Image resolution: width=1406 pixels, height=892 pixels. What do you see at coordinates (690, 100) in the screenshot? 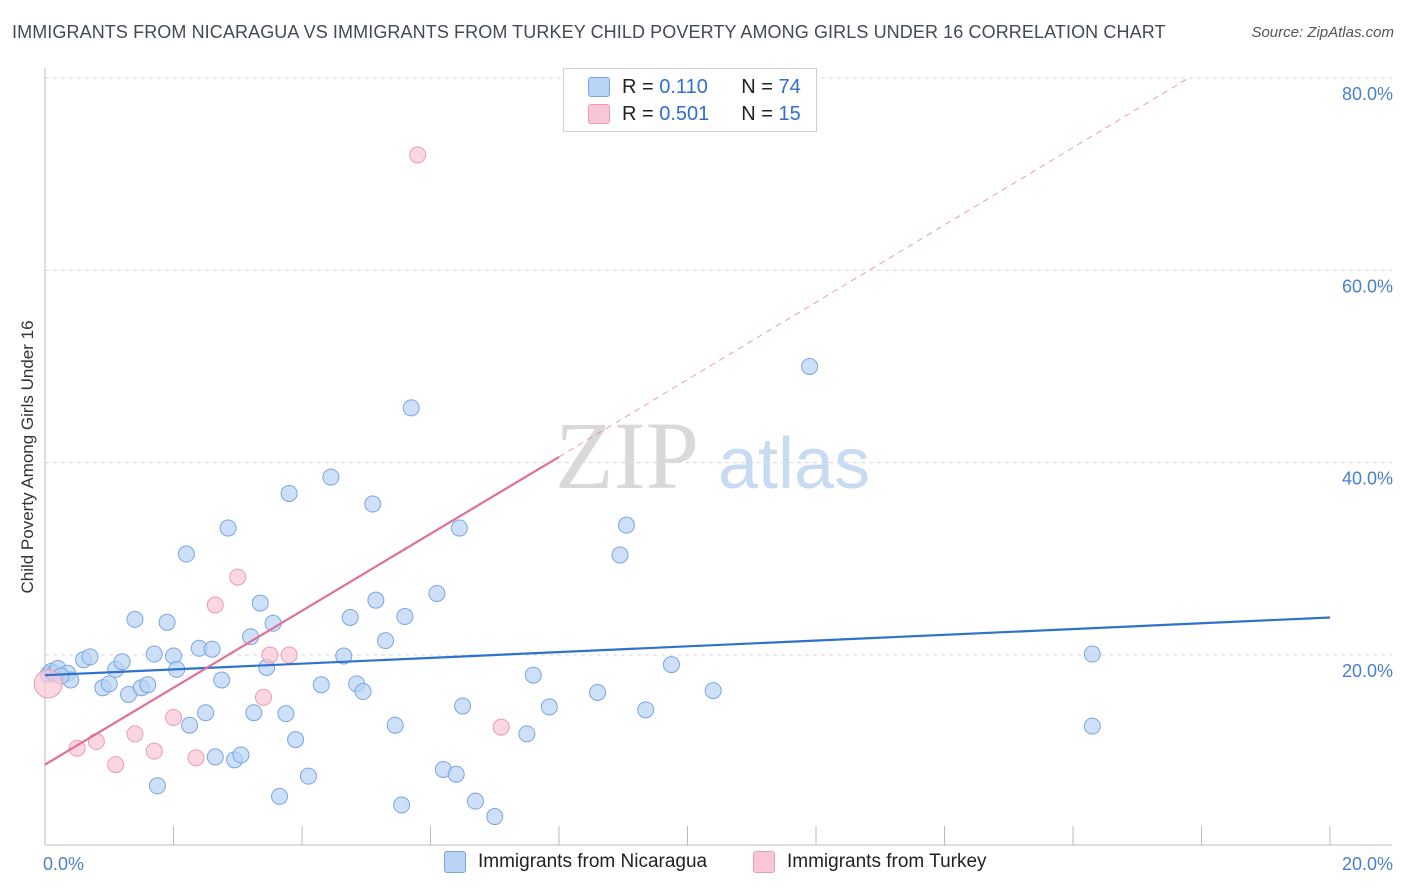
I see `correlation-legend: R = 0.110 N = 74 R = 0.501 N = 15` at bounding box center [690, 100].